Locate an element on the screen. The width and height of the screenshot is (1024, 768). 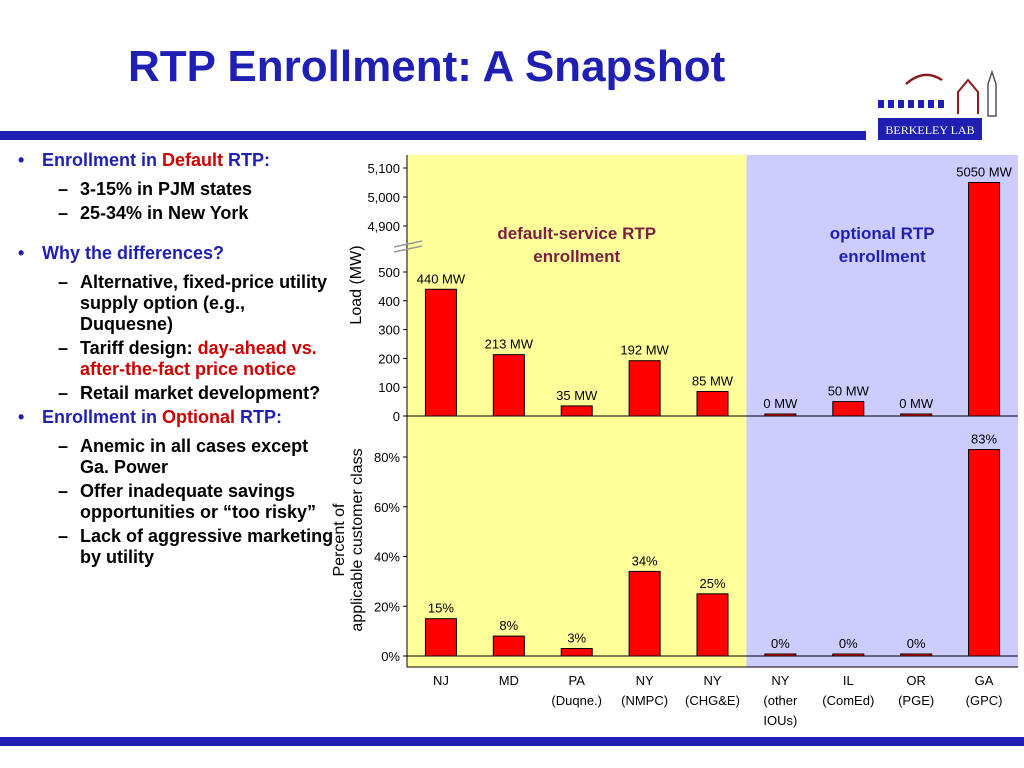
percent-tick-label: 80% is located at coordinates (387, 457).